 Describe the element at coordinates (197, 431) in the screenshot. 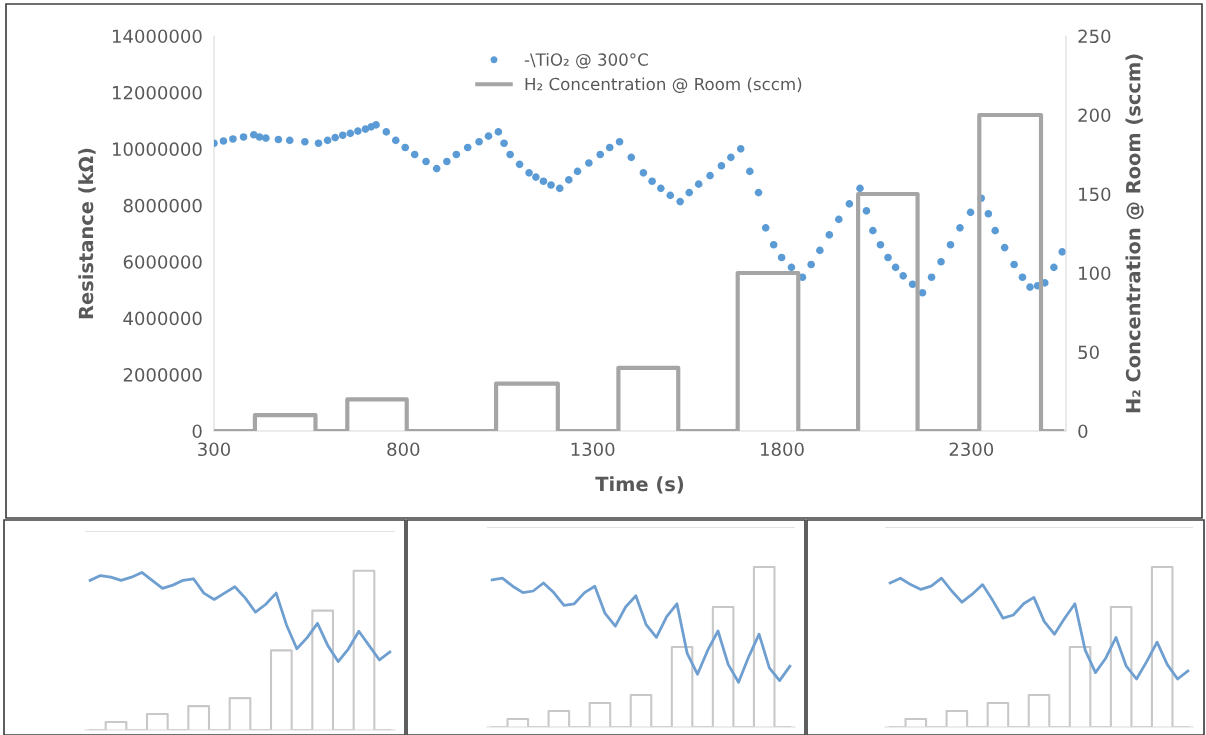

I see `y-tick-label: 0` at that location.